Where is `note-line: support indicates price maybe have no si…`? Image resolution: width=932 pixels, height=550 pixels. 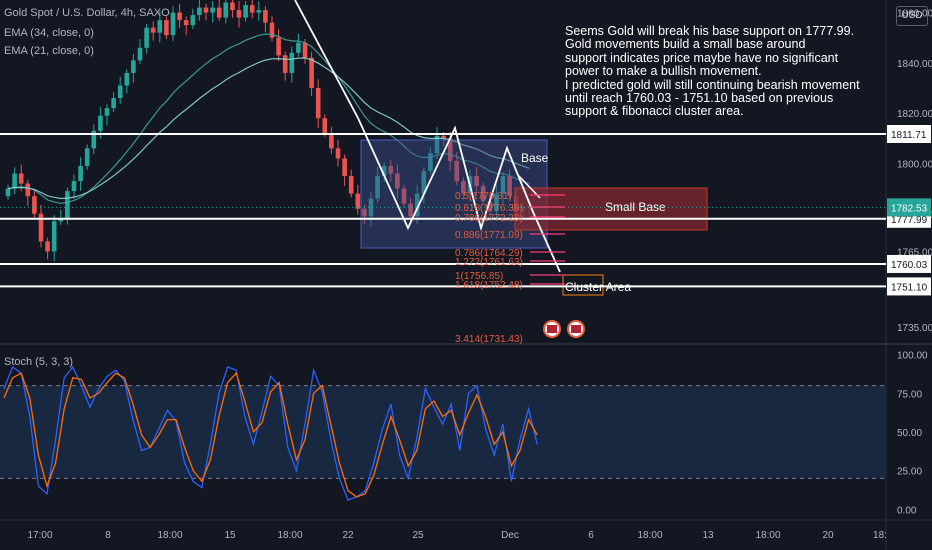 note-line: support indicates price maybe have no si… is located at coordinates (702, 57).